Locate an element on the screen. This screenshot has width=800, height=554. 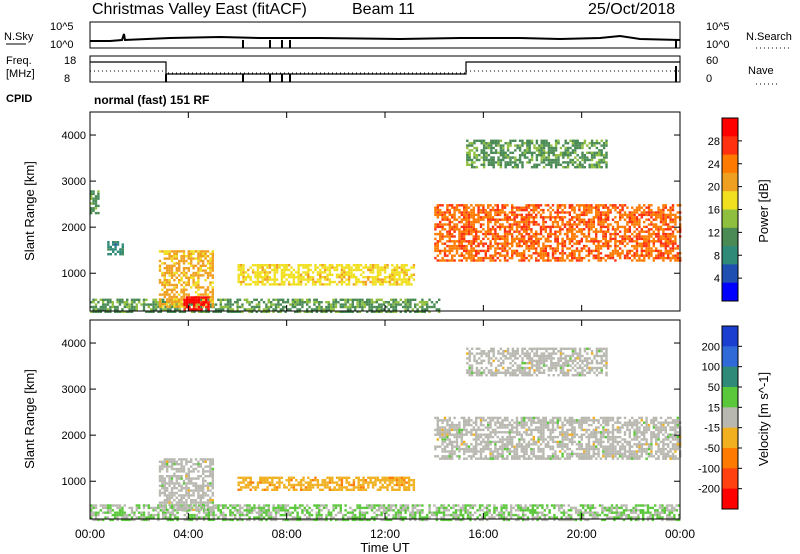
freq-label-line1: Freq. is located at coordinates (19, 61).